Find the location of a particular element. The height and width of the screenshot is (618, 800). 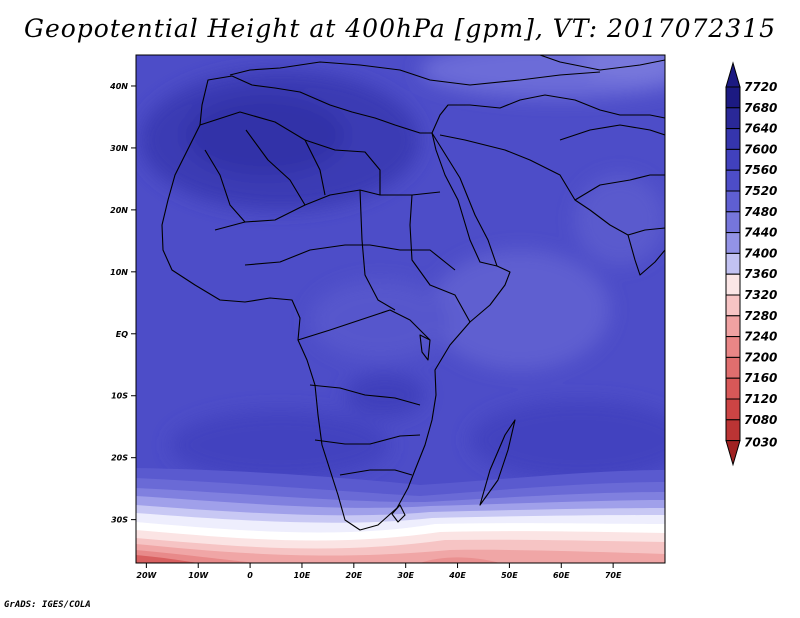

colorbar-label: 7400 is located at coordinates (760, 253).